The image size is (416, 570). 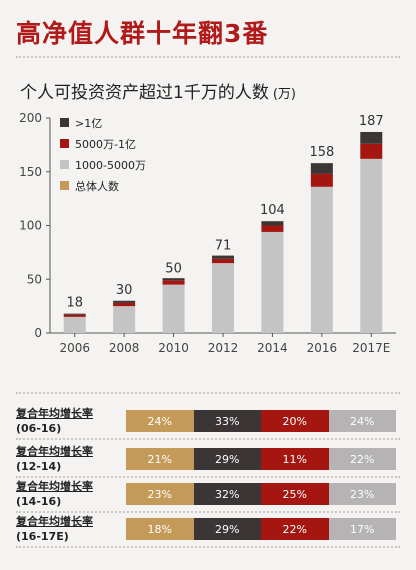 I want to click on data-label-total: 104, so click(x=272, y=210).